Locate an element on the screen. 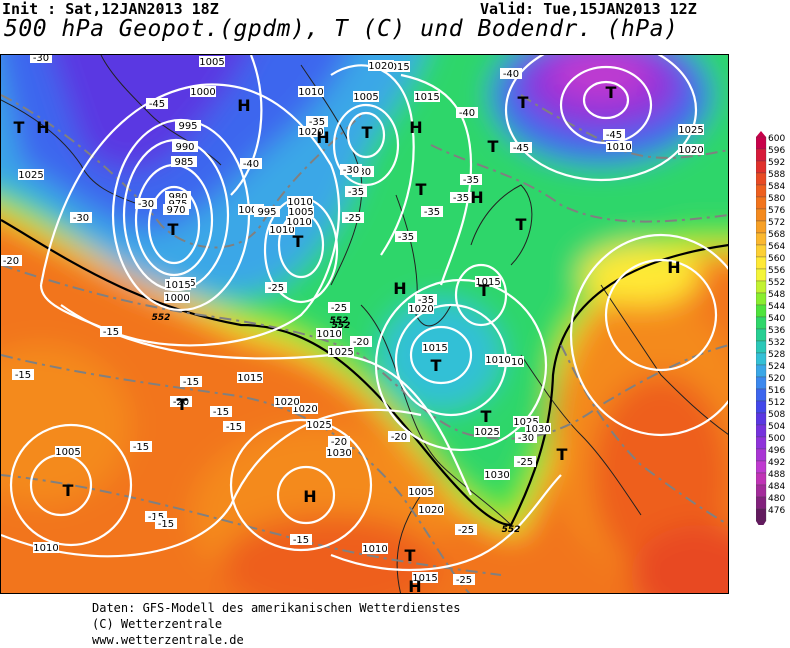 Image resolution: width=790 pixels, height=648 pixels. legend-label: 504 is located at coordinates (776, 427).